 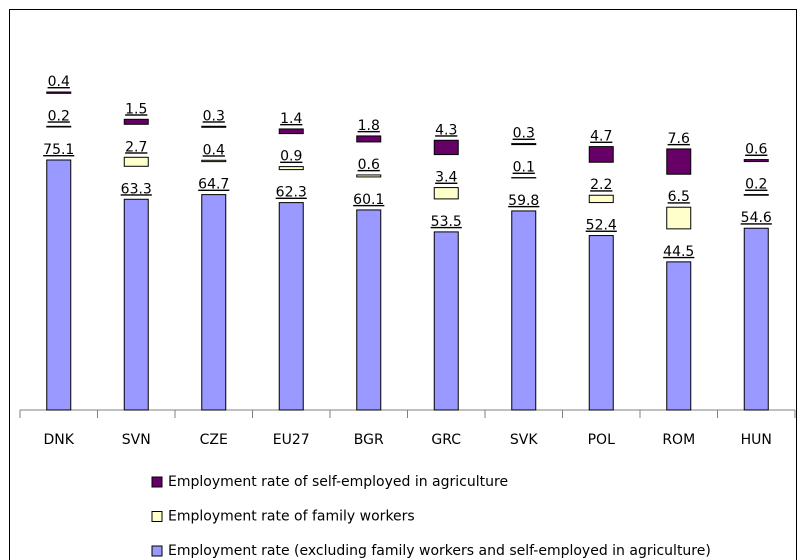 I want to click on data-label: 3.4, so click(x=446, y=178).